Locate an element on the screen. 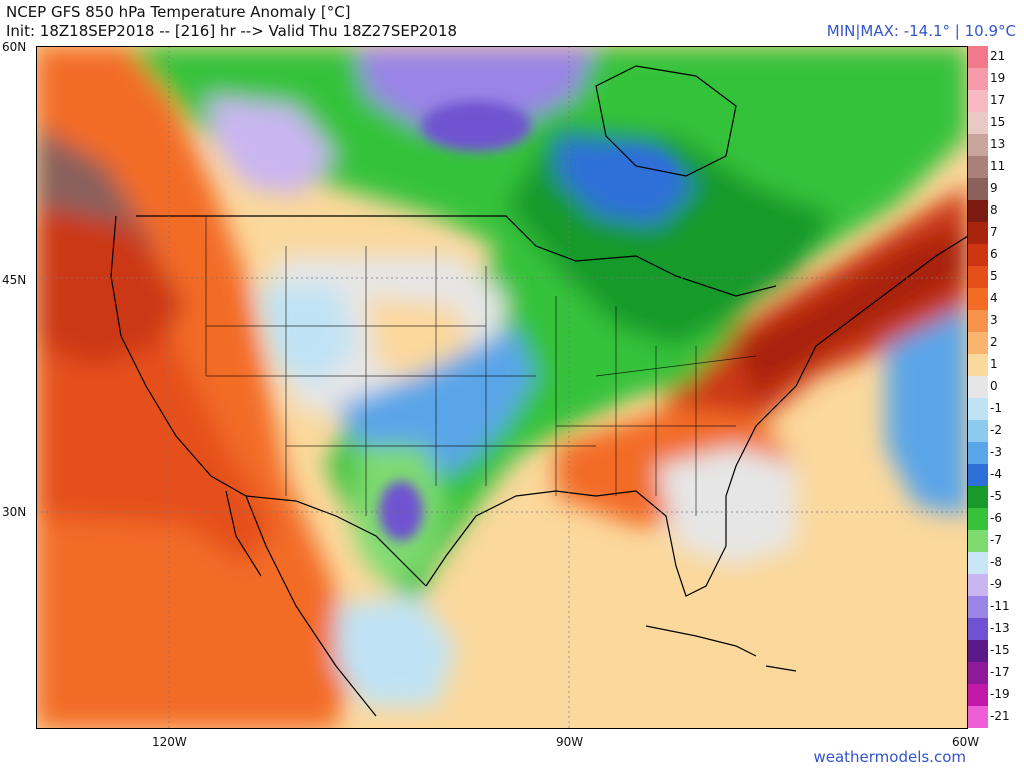 The height and width of the screenshot is (768, 1024). lat-label-45n: 45N is located at coordinates (14, 280).